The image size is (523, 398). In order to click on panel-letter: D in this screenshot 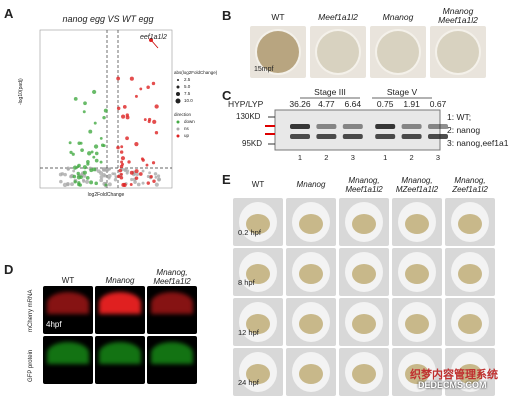, I will do `click(9, 269)`.